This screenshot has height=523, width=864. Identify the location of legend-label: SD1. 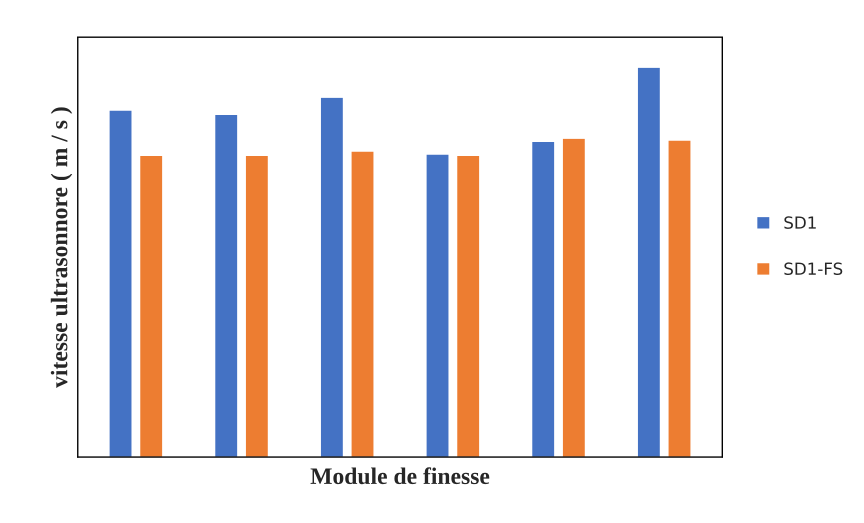
(800, 222).